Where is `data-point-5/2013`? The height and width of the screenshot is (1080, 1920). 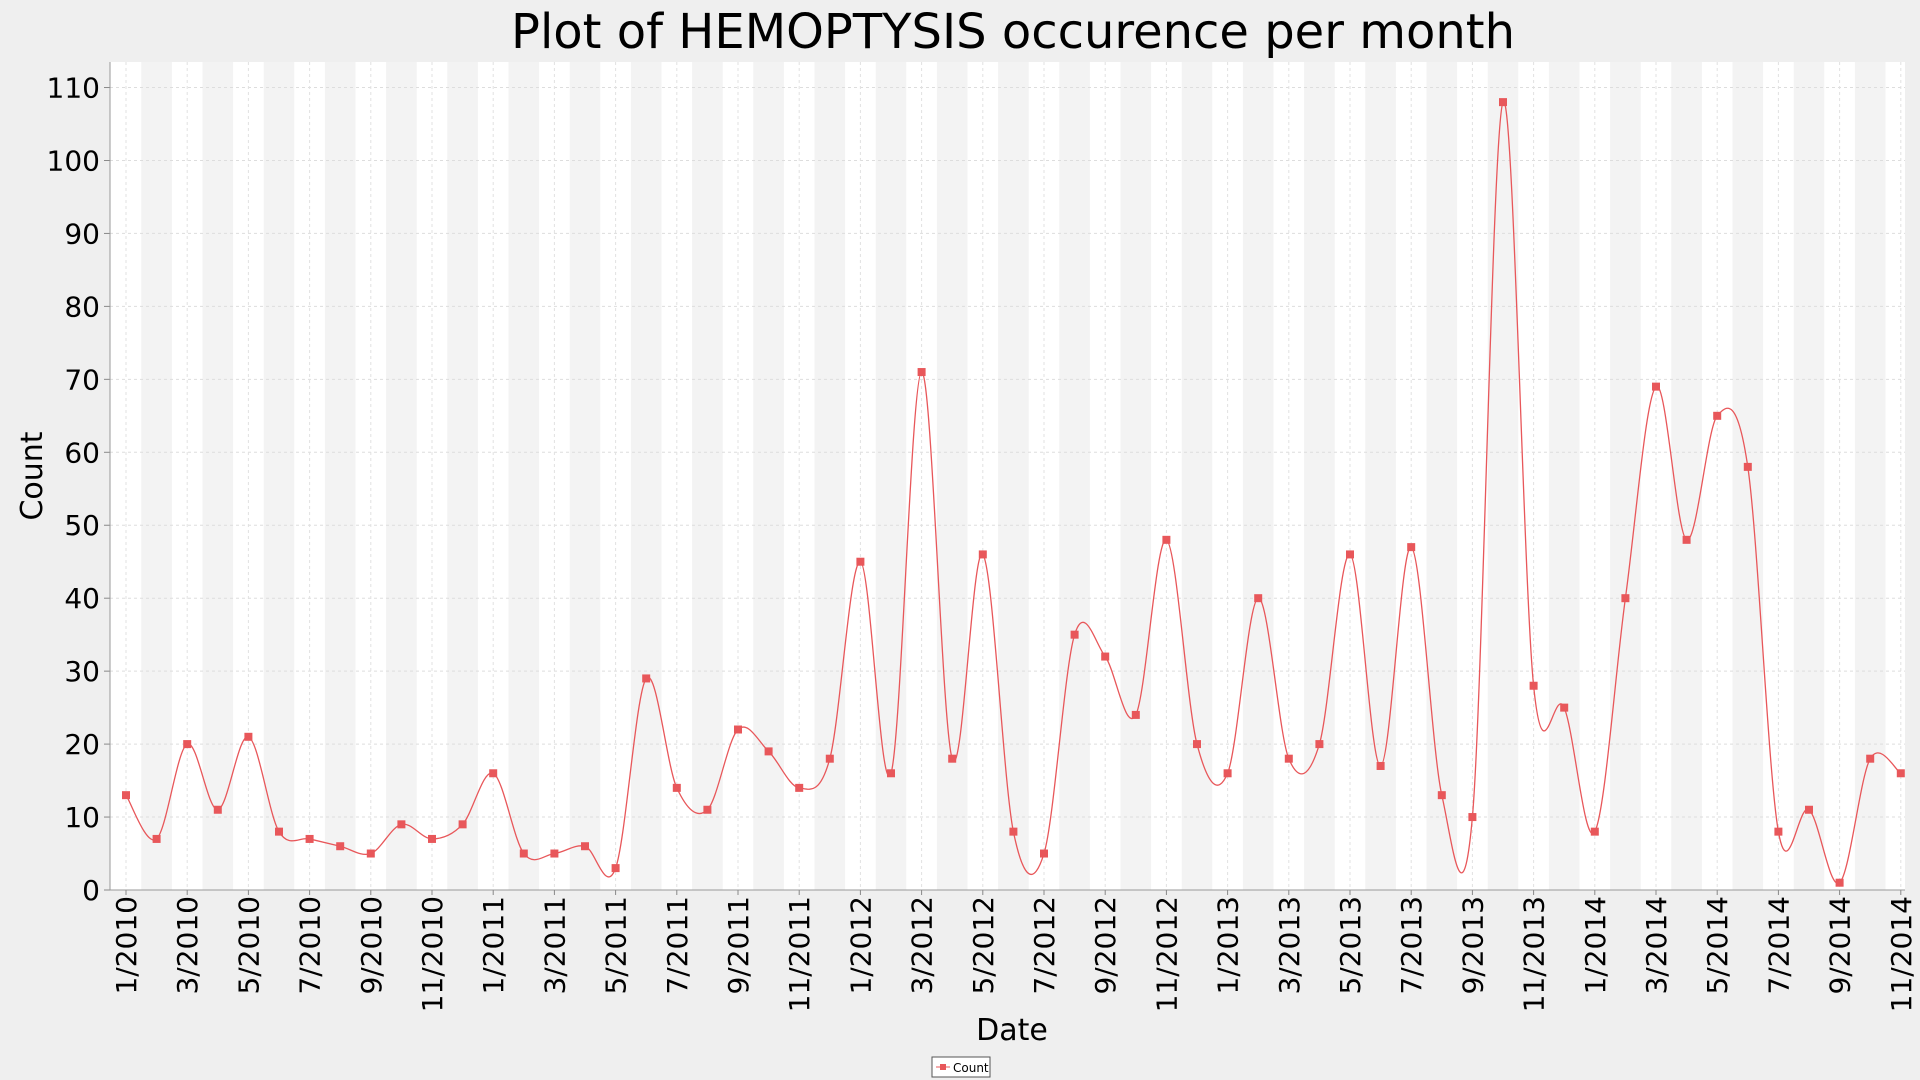 data-point-5/2013 is located at coordinates (1350, 554).